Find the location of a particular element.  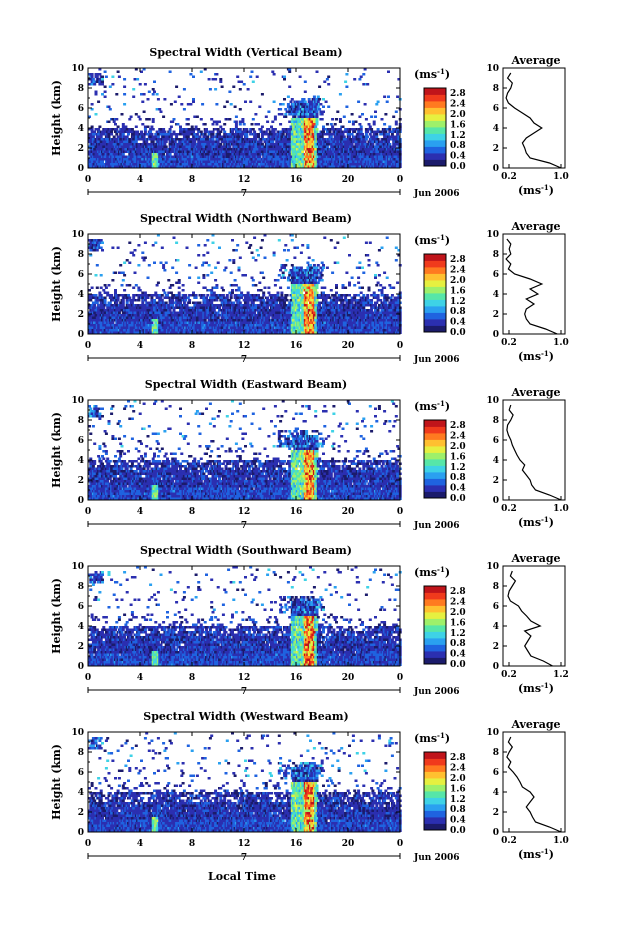

colorbar-tick-label: 2.8 is located at coordinates (458, 94).